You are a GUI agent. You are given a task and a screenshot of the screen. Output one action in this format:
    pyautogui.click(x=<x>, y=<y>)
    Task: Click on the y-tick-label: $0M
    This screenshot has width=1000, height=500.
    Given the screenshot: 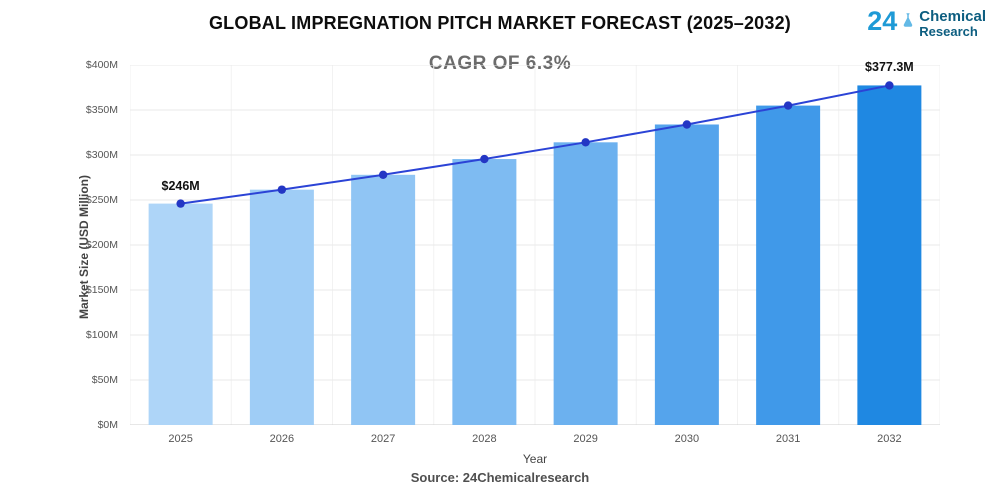 What is the action you would take?
    pyautogui.click(x=107, y=425)
    